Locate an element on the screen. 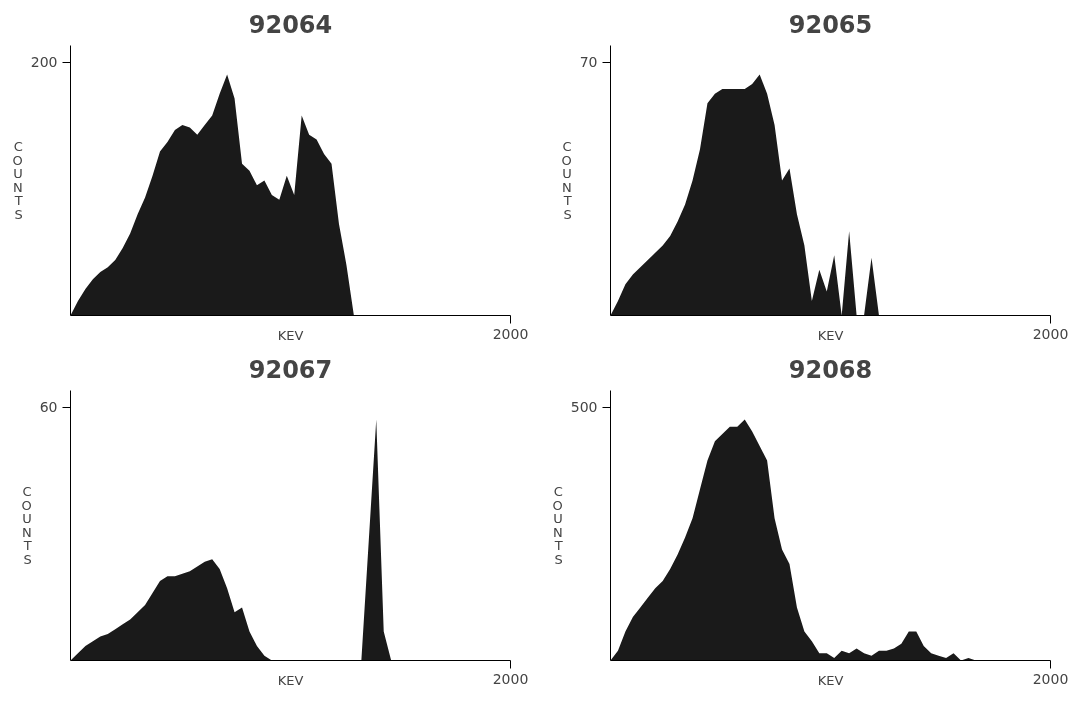  chart-title: 92068 is located at coordinates (830, 370).